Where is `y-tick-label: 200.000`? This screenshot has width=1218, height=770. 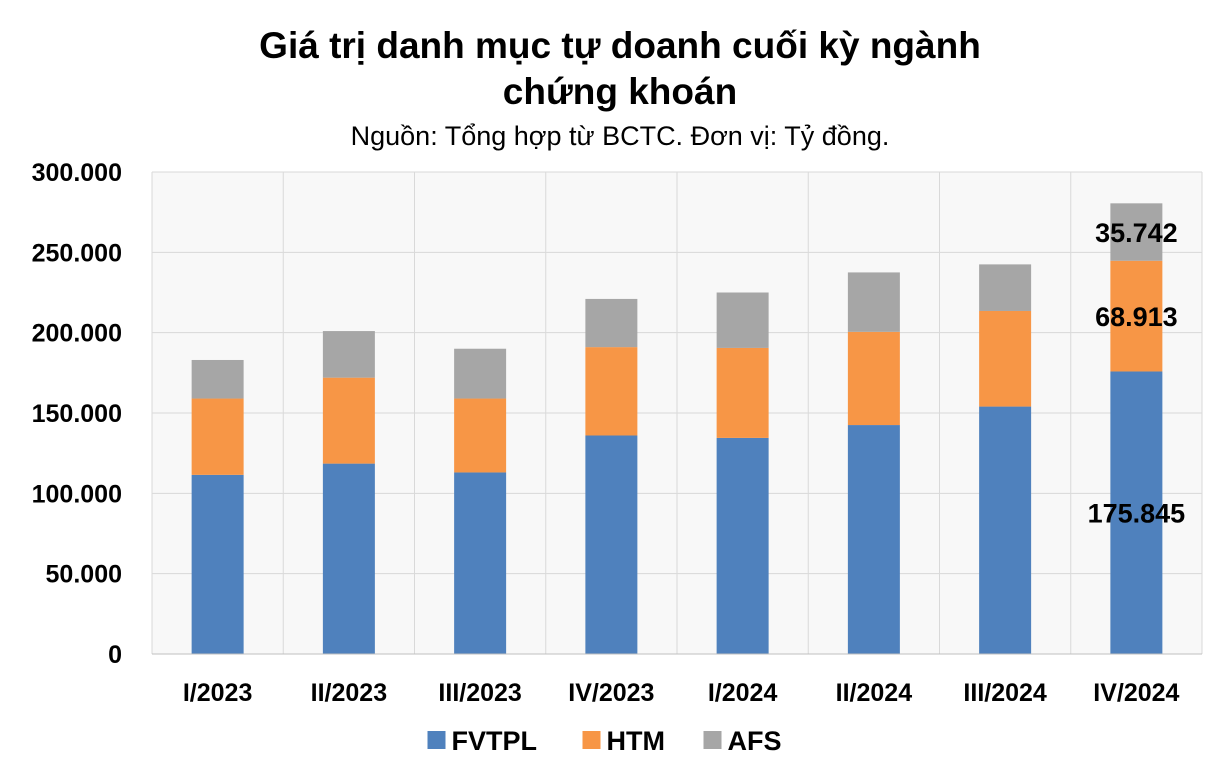 y-tick-label: 200.000 is located at coordinates (77, 334).